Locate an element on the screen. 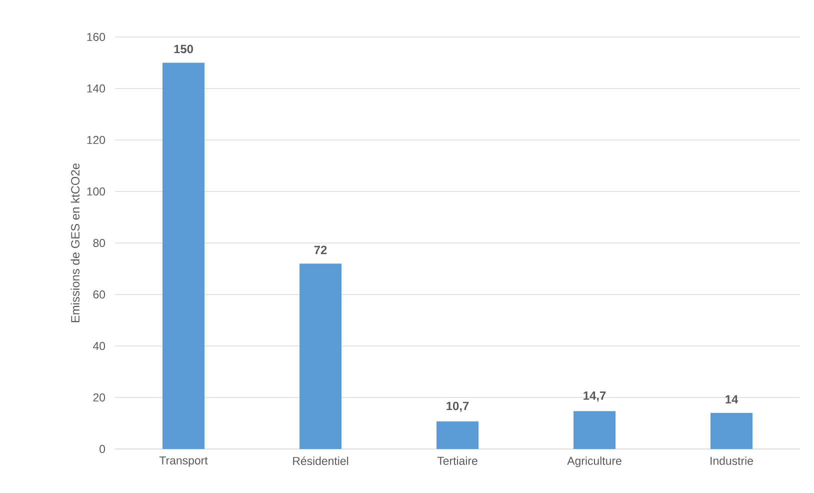 This screenshot has width=814, height=493. data-label: 14,7 is located at coordinates (595, 397).